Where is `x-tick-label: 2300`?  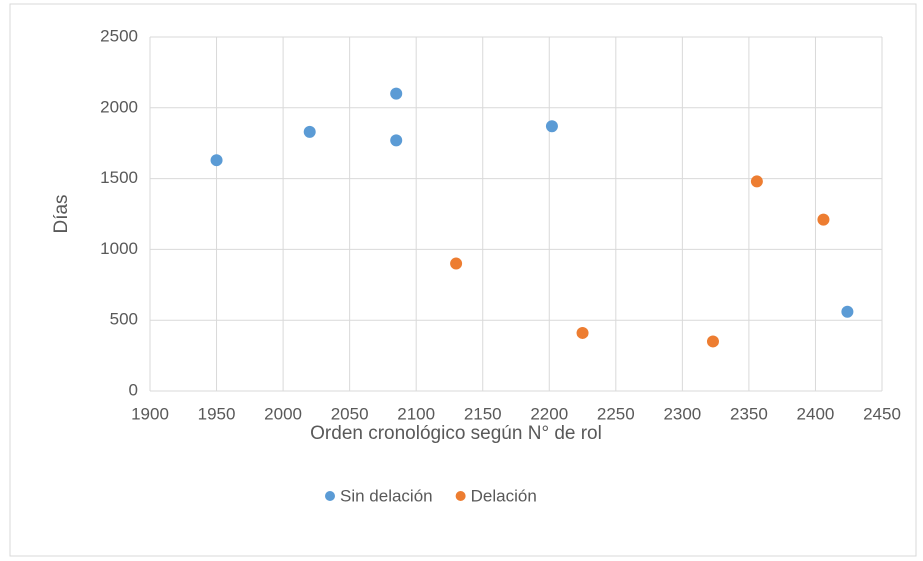
x-tick-label: 2300 is located at coordinates (682, 413).